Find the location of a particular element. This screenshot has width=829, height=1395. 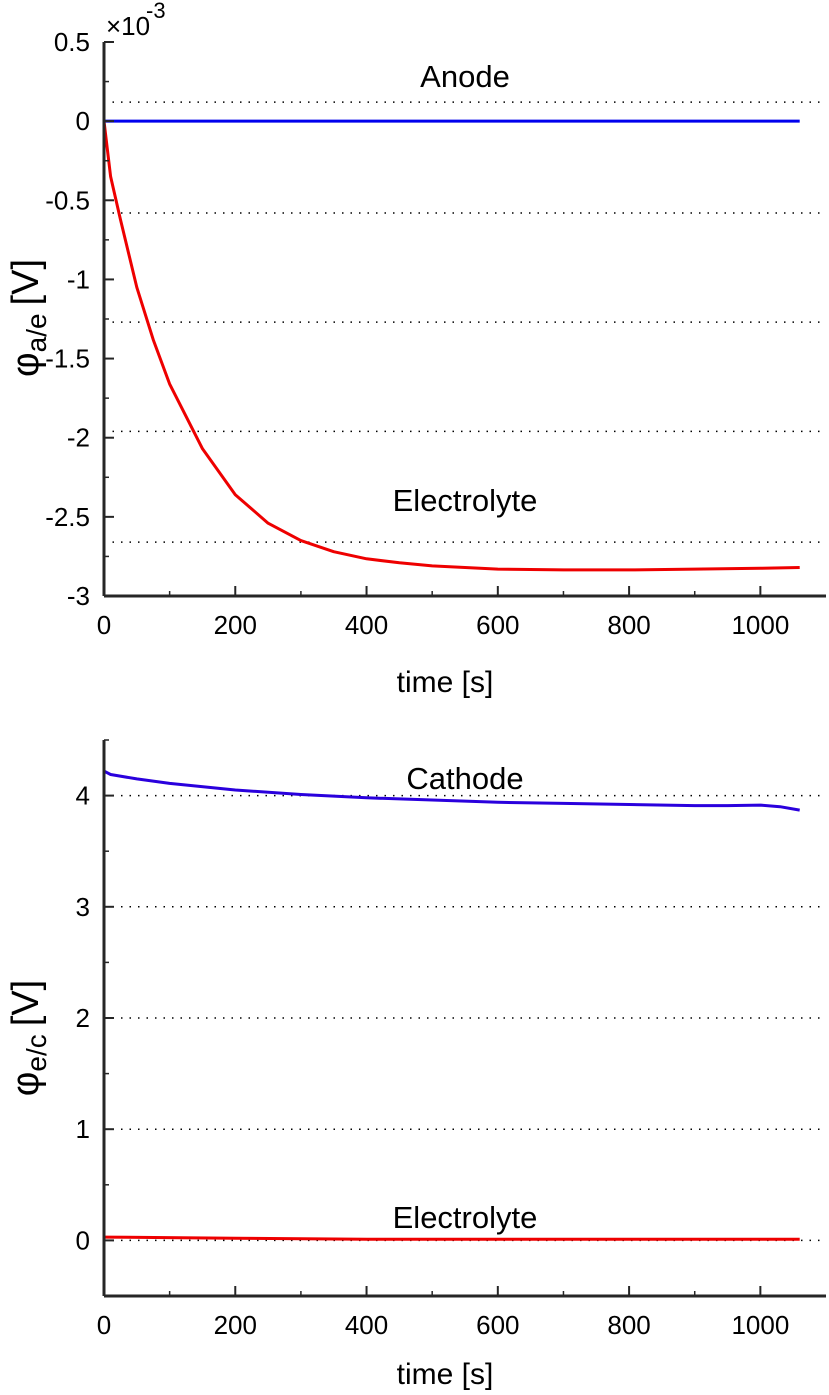

y-tick-label: 0.5 is located at coordinates (72, 42).